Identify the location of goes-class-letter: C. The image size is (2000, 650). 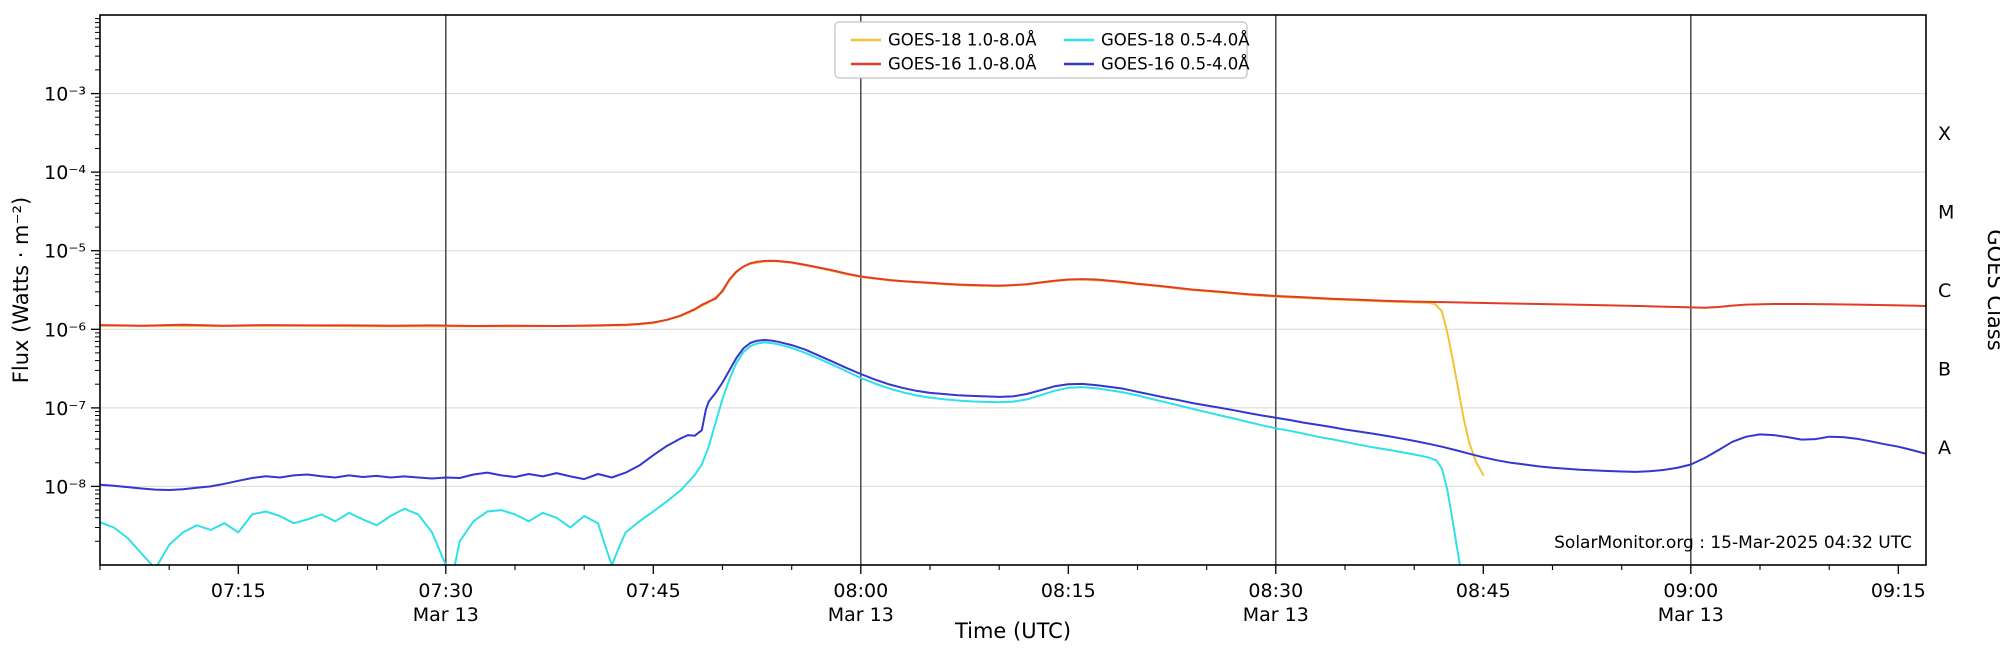
(1944, 291).